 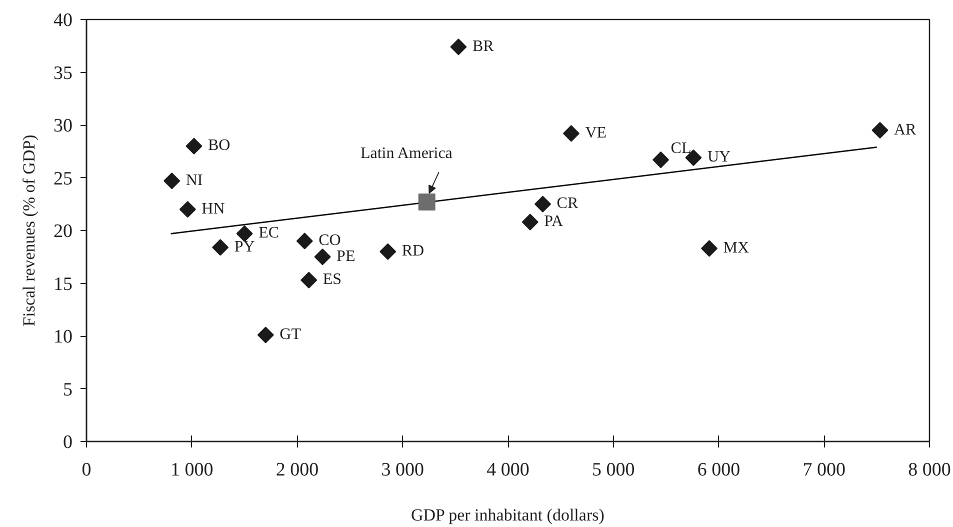 What do you see at coordinates (67, 389) in the screenshot?
I see `y-tick-label: 5` at bounding box center [67, 389].